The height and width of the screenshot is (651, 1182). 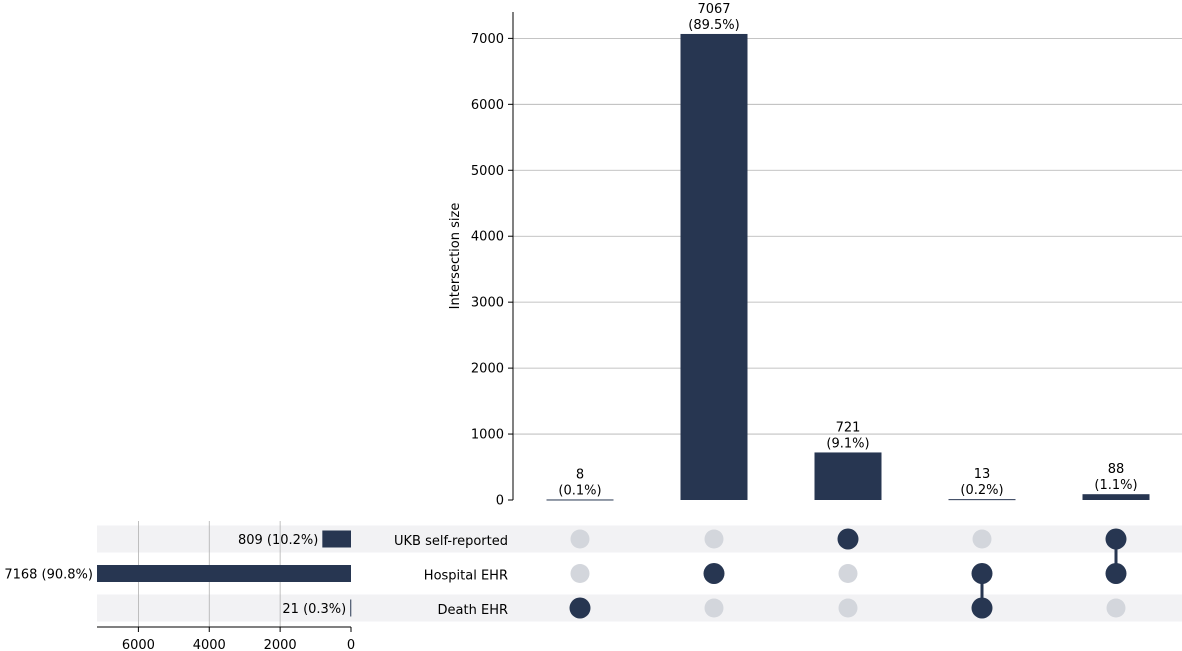 I want to click on set-name-label: UKB self-reported, so click(x=451, y=541).